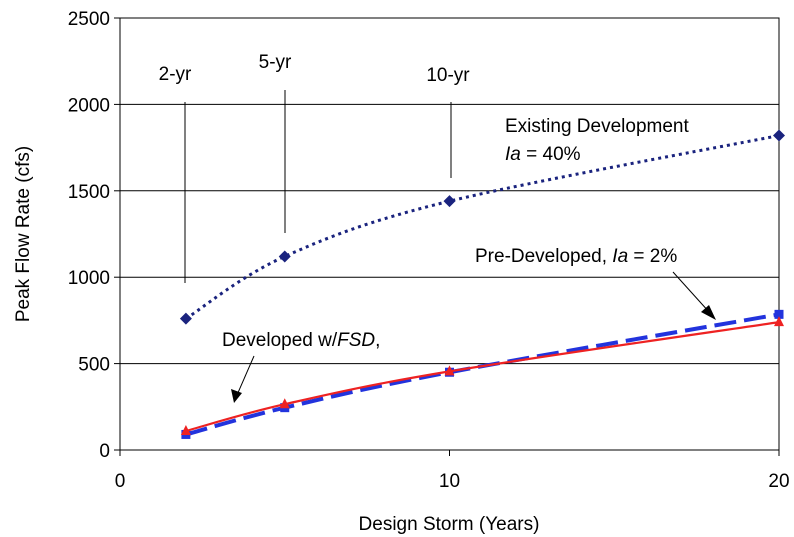 The image size is (794, 537). I want to click on pre-developed-ia-symbol: Ia, so click(620, 256).